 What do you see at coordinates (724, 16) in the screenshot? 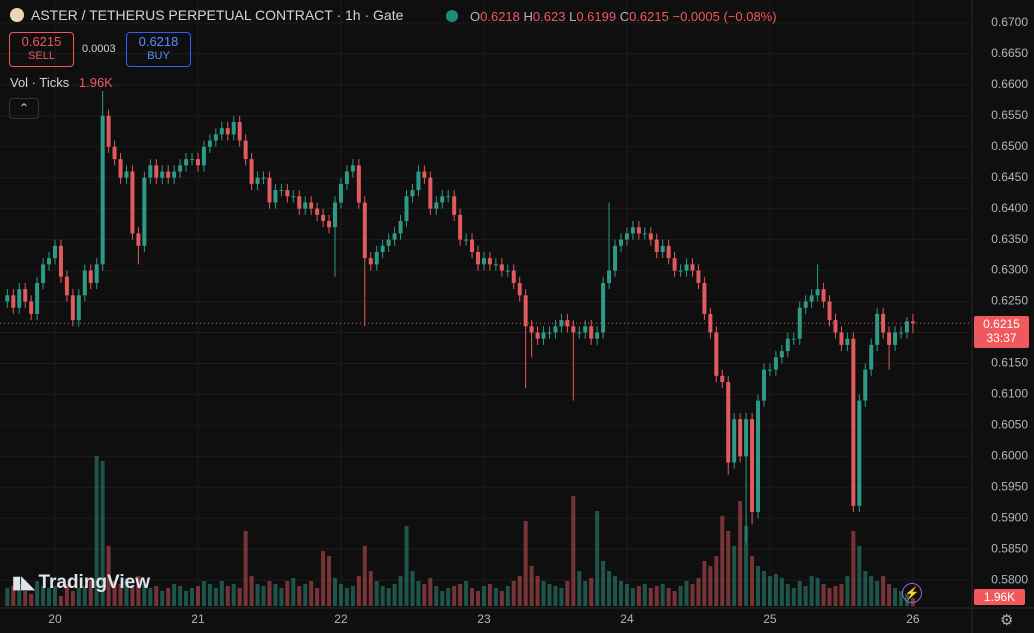
I see `legend-change: −0.0005 (−0.08%)` at bounding box center [724, 16].